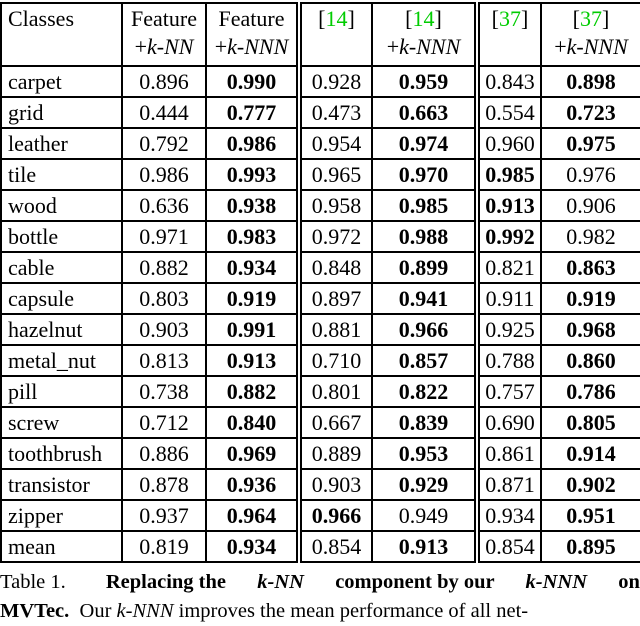  I want to click on value-cell: 0.821, so click(508, 267).